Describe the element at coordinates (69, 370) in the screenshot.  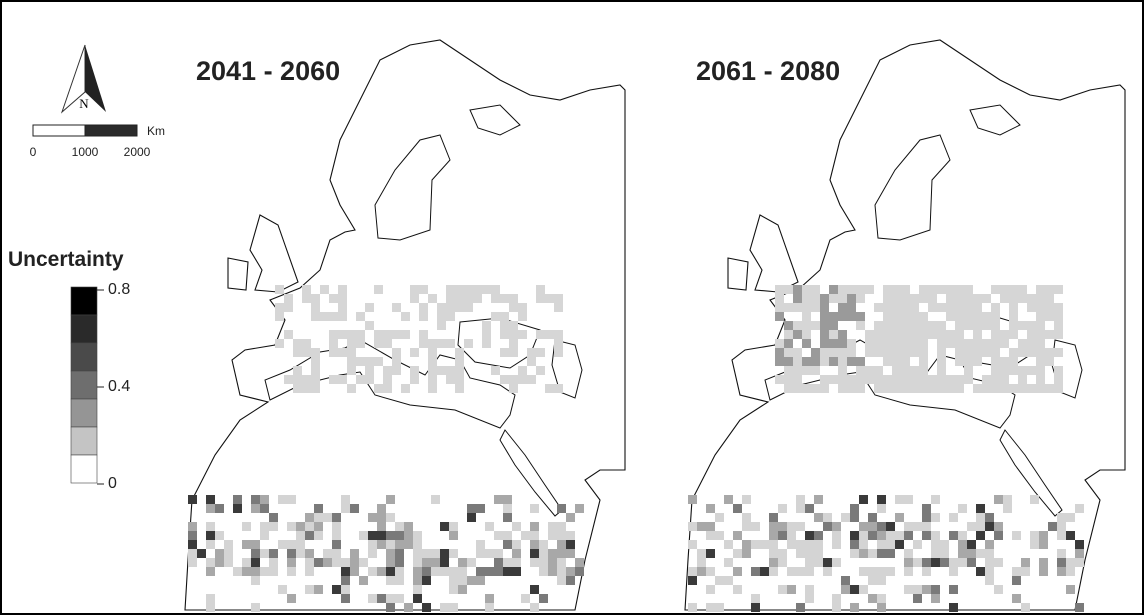
I see `legend: Uncertainty 0.8 0.4 0` at that location.